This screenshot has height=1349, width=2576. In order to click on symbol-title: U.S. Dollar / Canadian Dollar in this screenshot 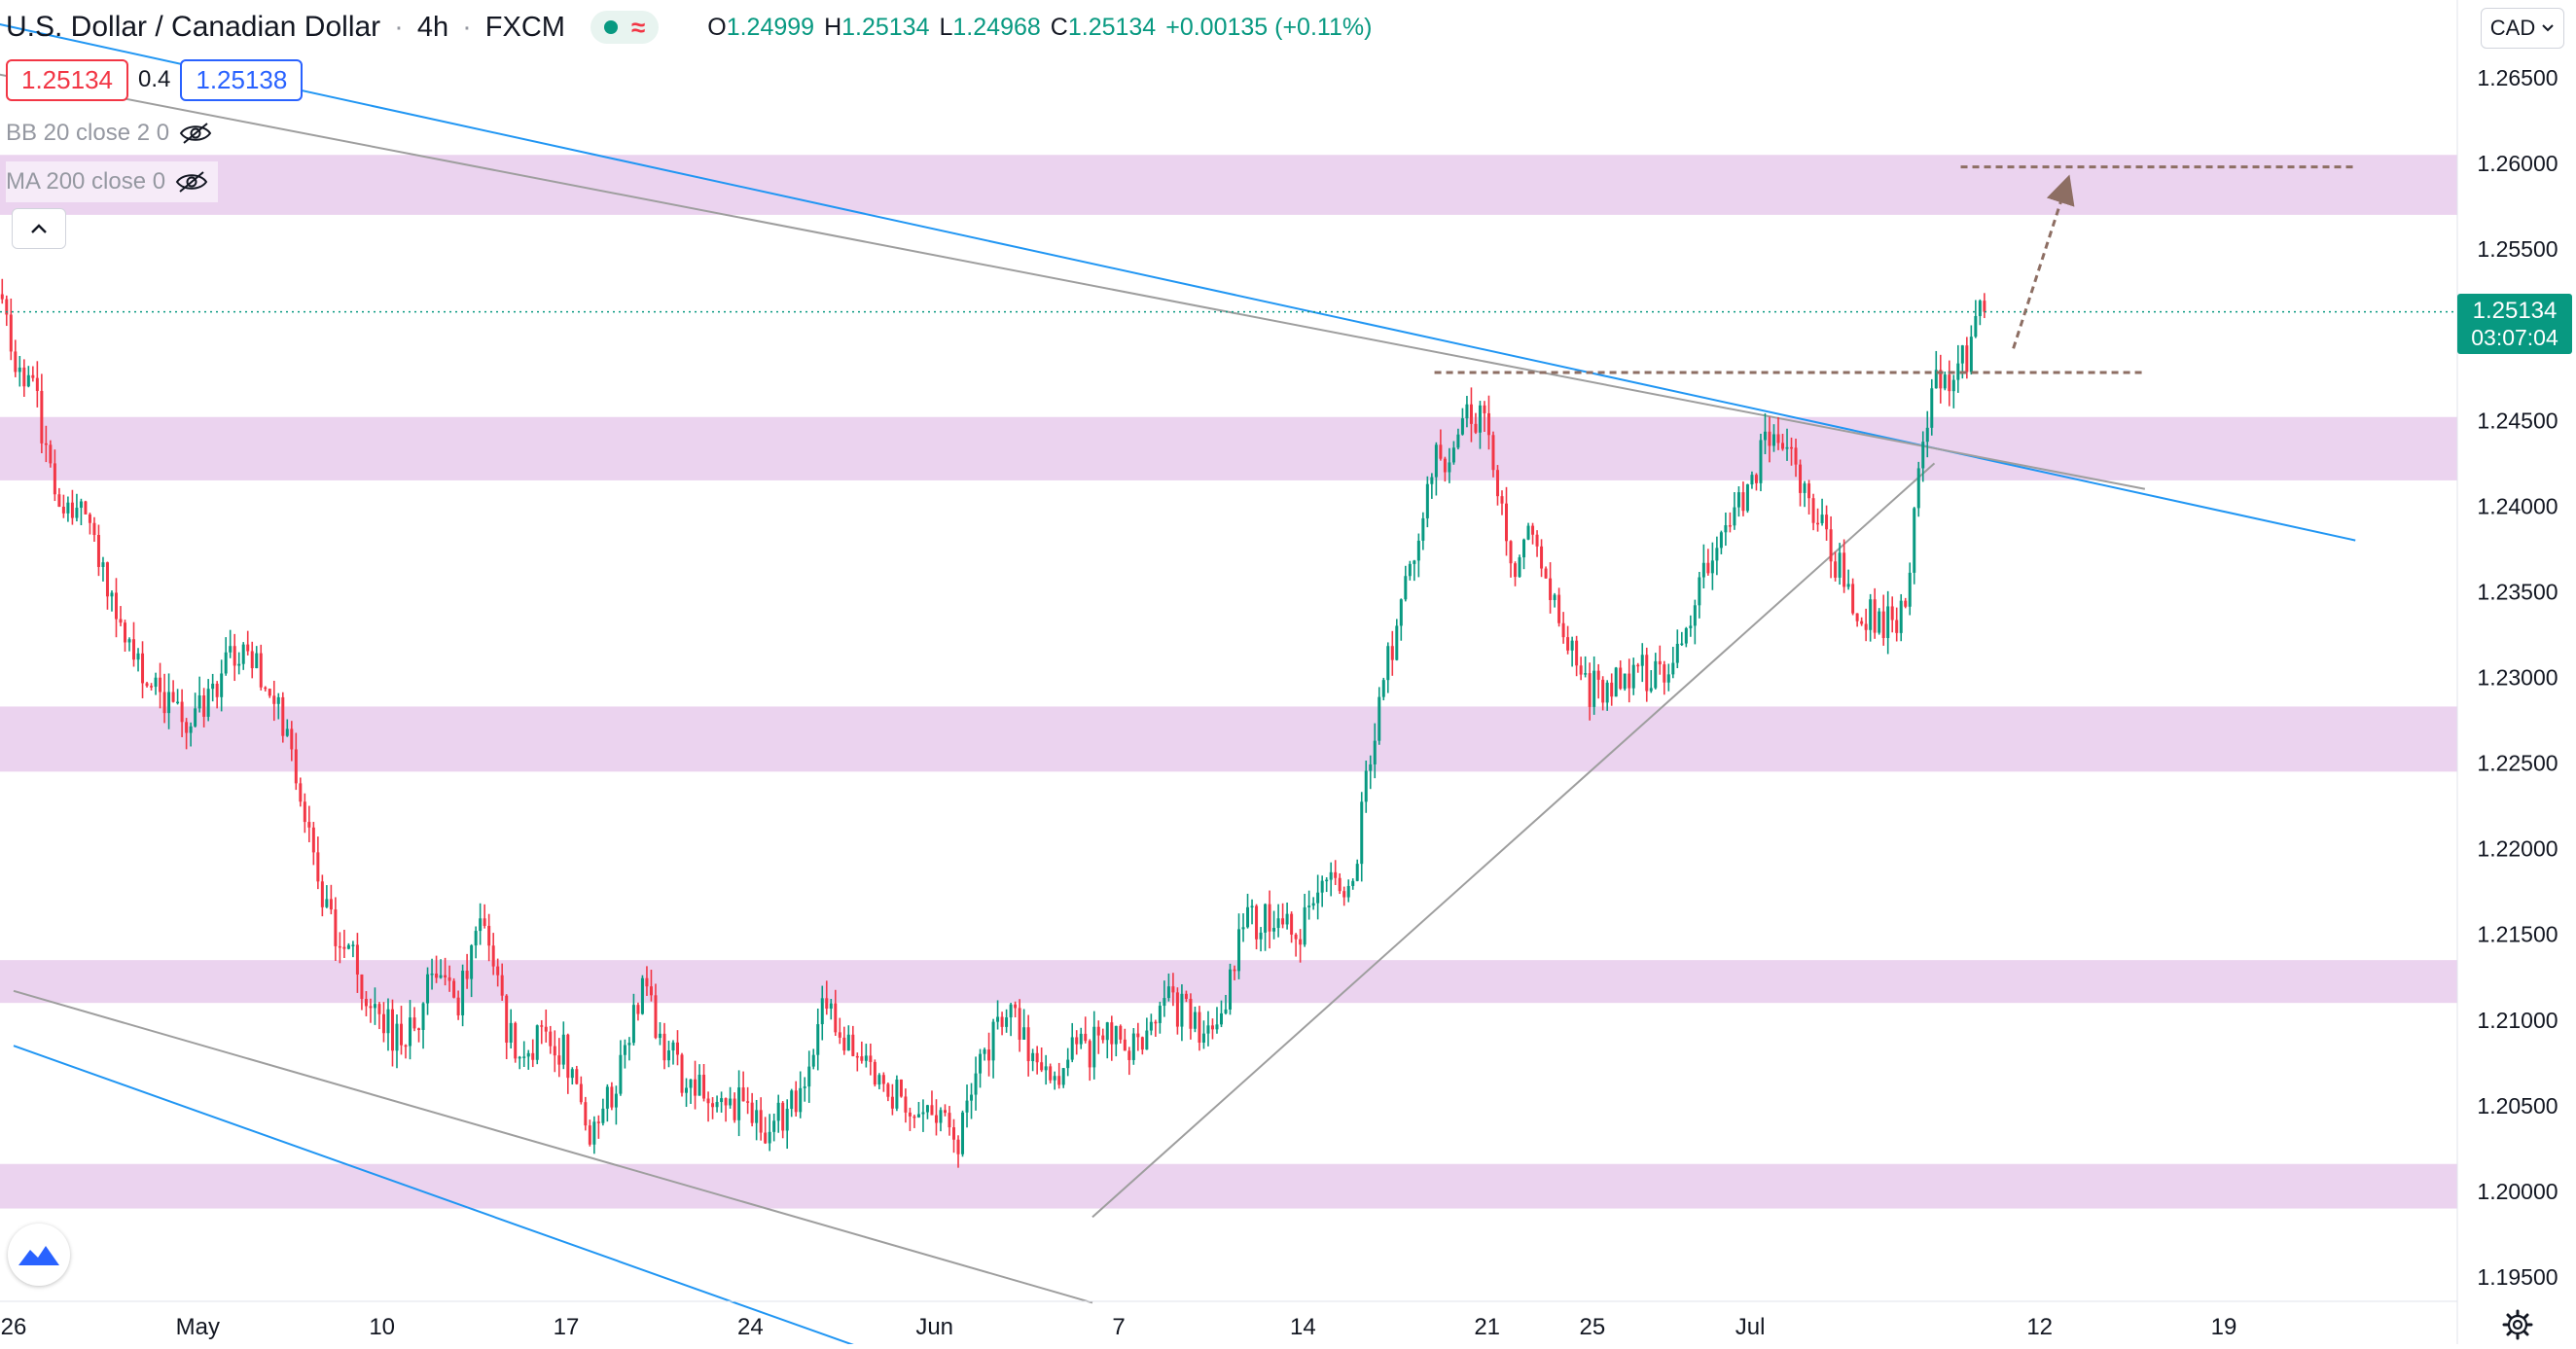, I will do `click(193, 27)`.